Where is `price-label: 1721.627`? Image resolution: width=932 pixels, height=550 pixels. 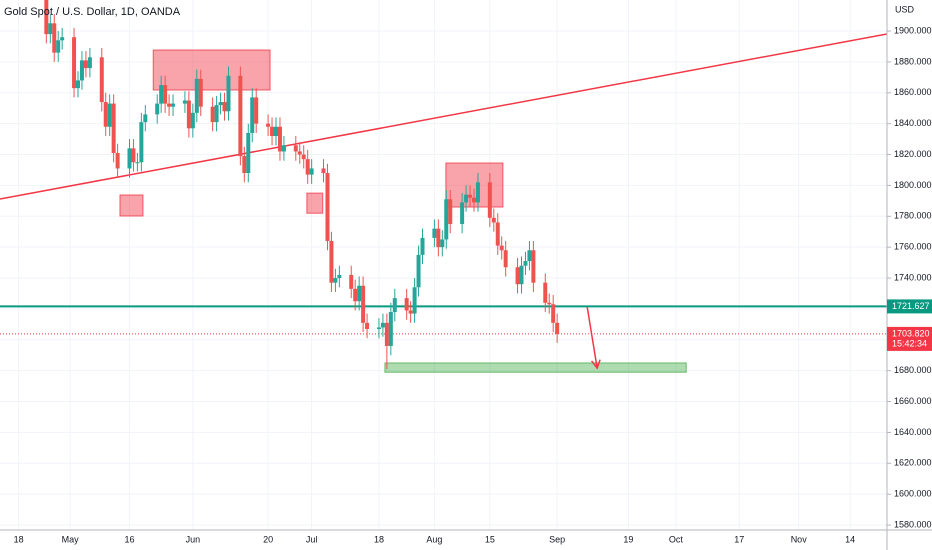
price-label: 1721.627 is located at coordinates (911, 306).